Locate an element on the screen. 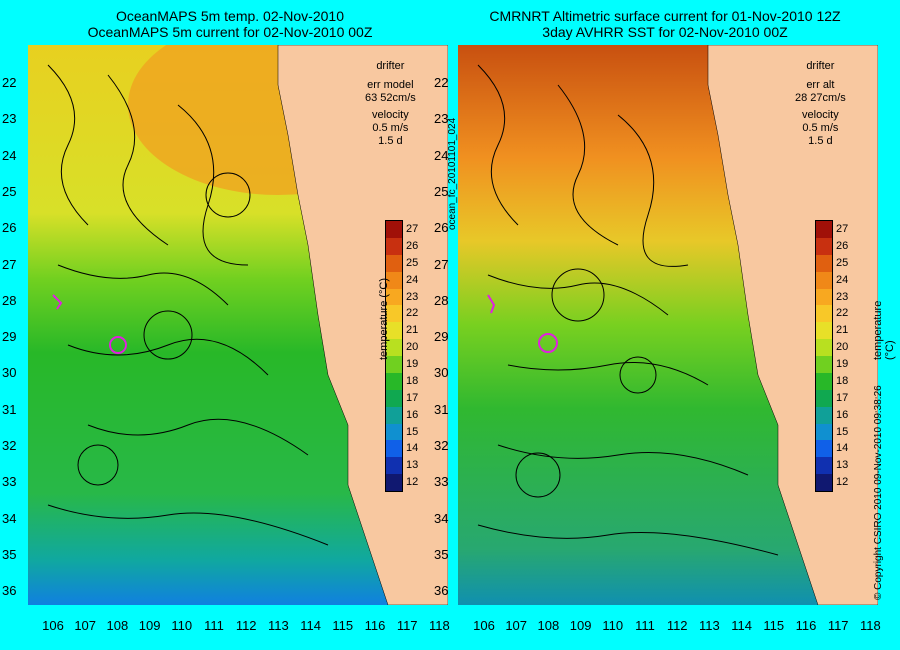 This screenshot has width=900, height=650. left-title-line2: OceanMAPS 5m current for 02-Nov-2010 00Z is located at coordinates (230, 32).